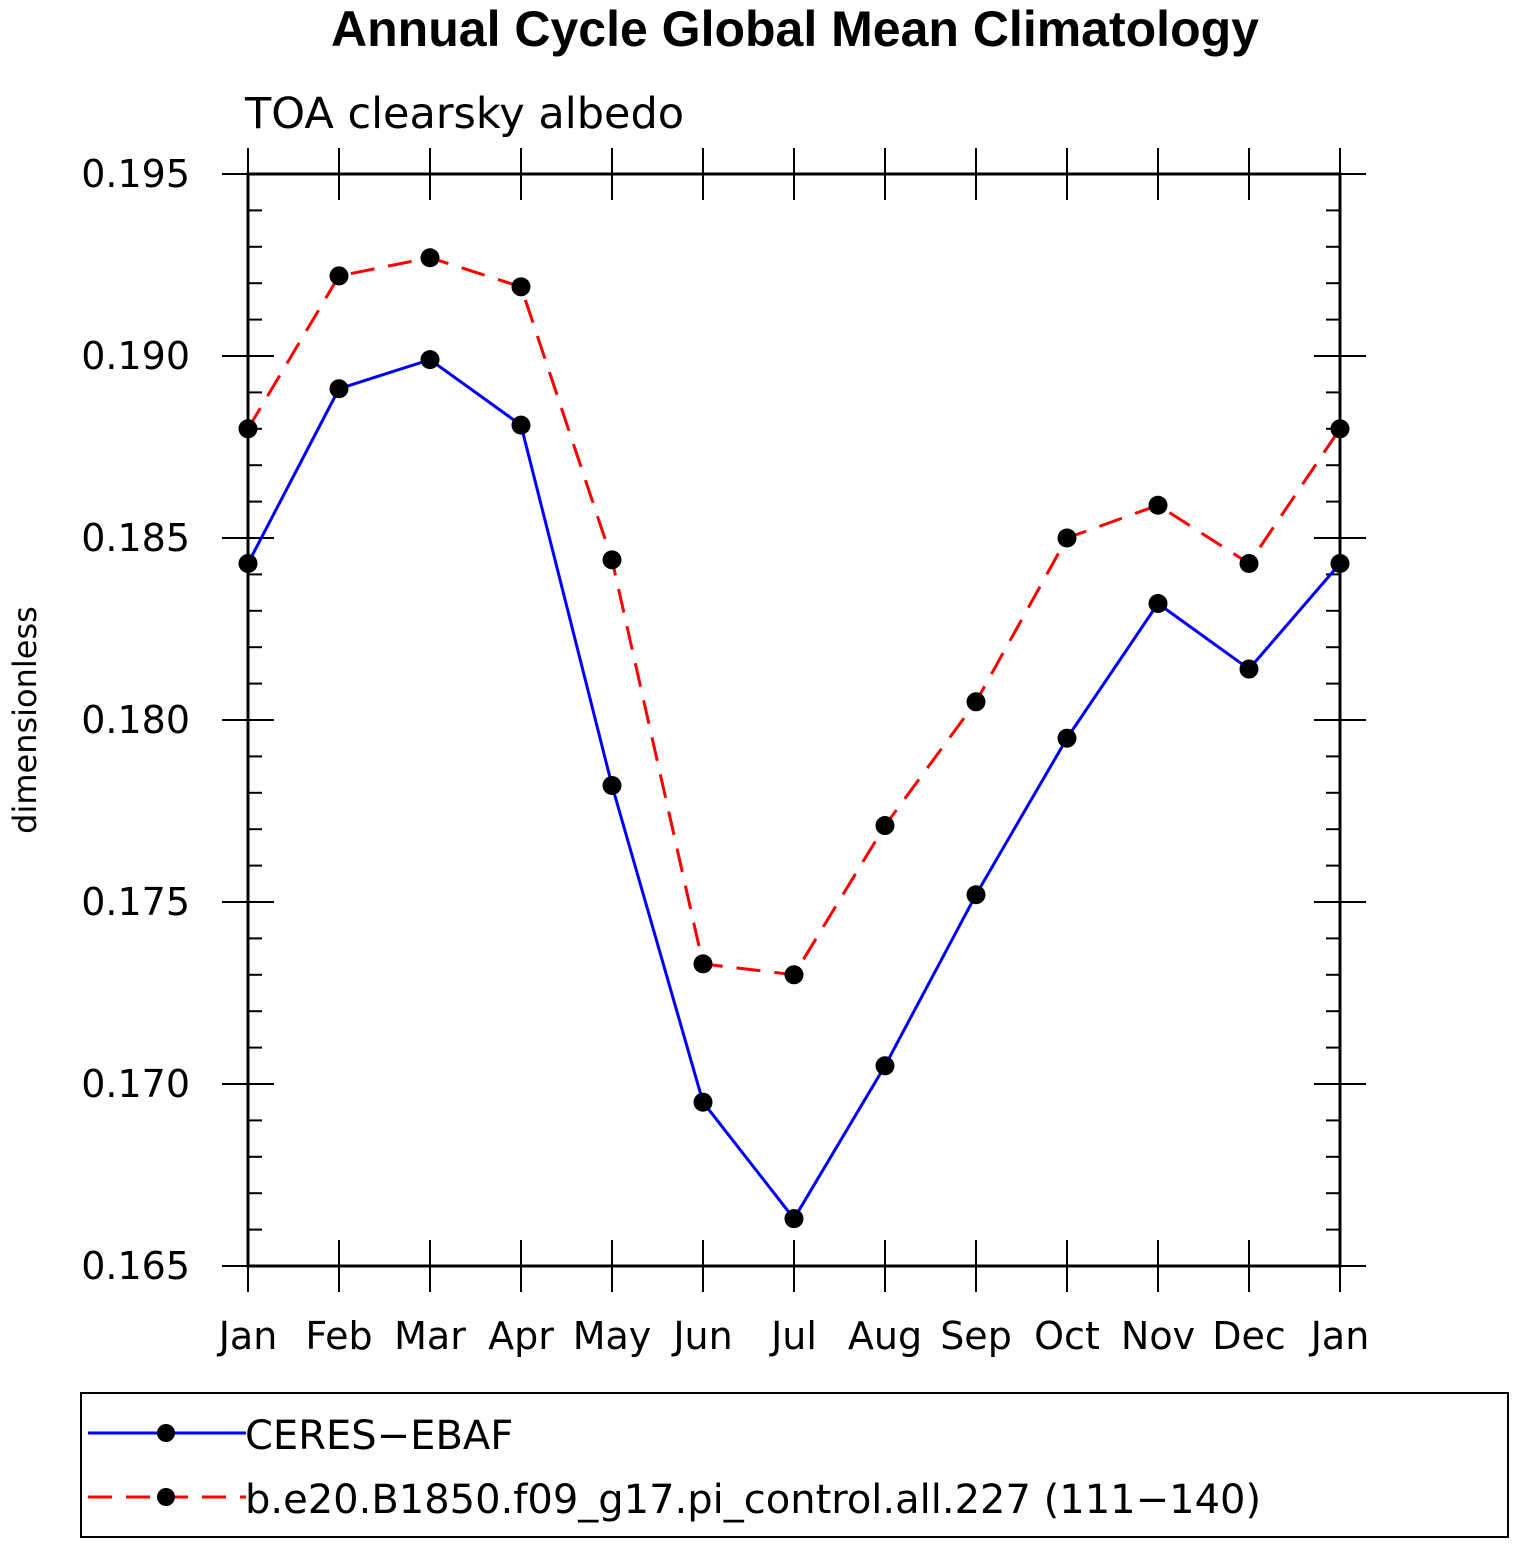 Image resolution: width=1515 pixels, height=1545 pixels. What do you see at coordinates (338, 1336) in the screenshot?
I see `x-tick-label: Feb` at bounding box center [338, 1336].